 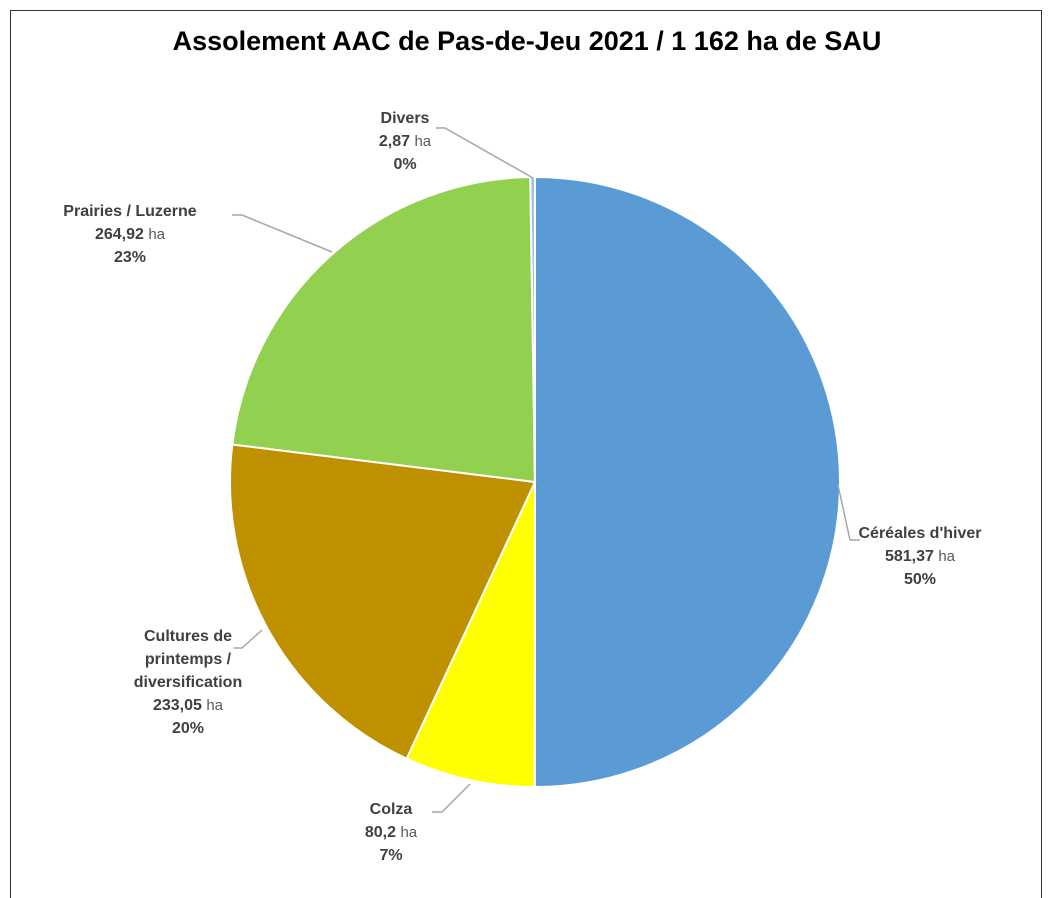 I want to click on category-label: Divers, so click(x=405, y=118).